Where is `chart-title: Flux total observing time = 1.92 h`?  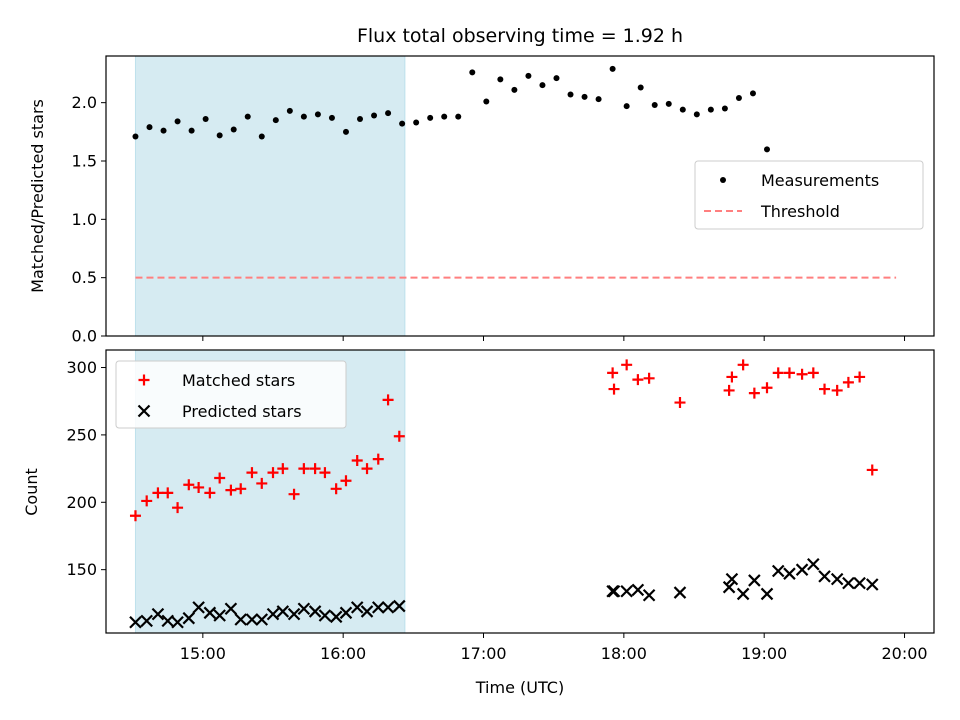
chart-title: Flux total observing time = 1.92 h is located at coordinates (520, 36).